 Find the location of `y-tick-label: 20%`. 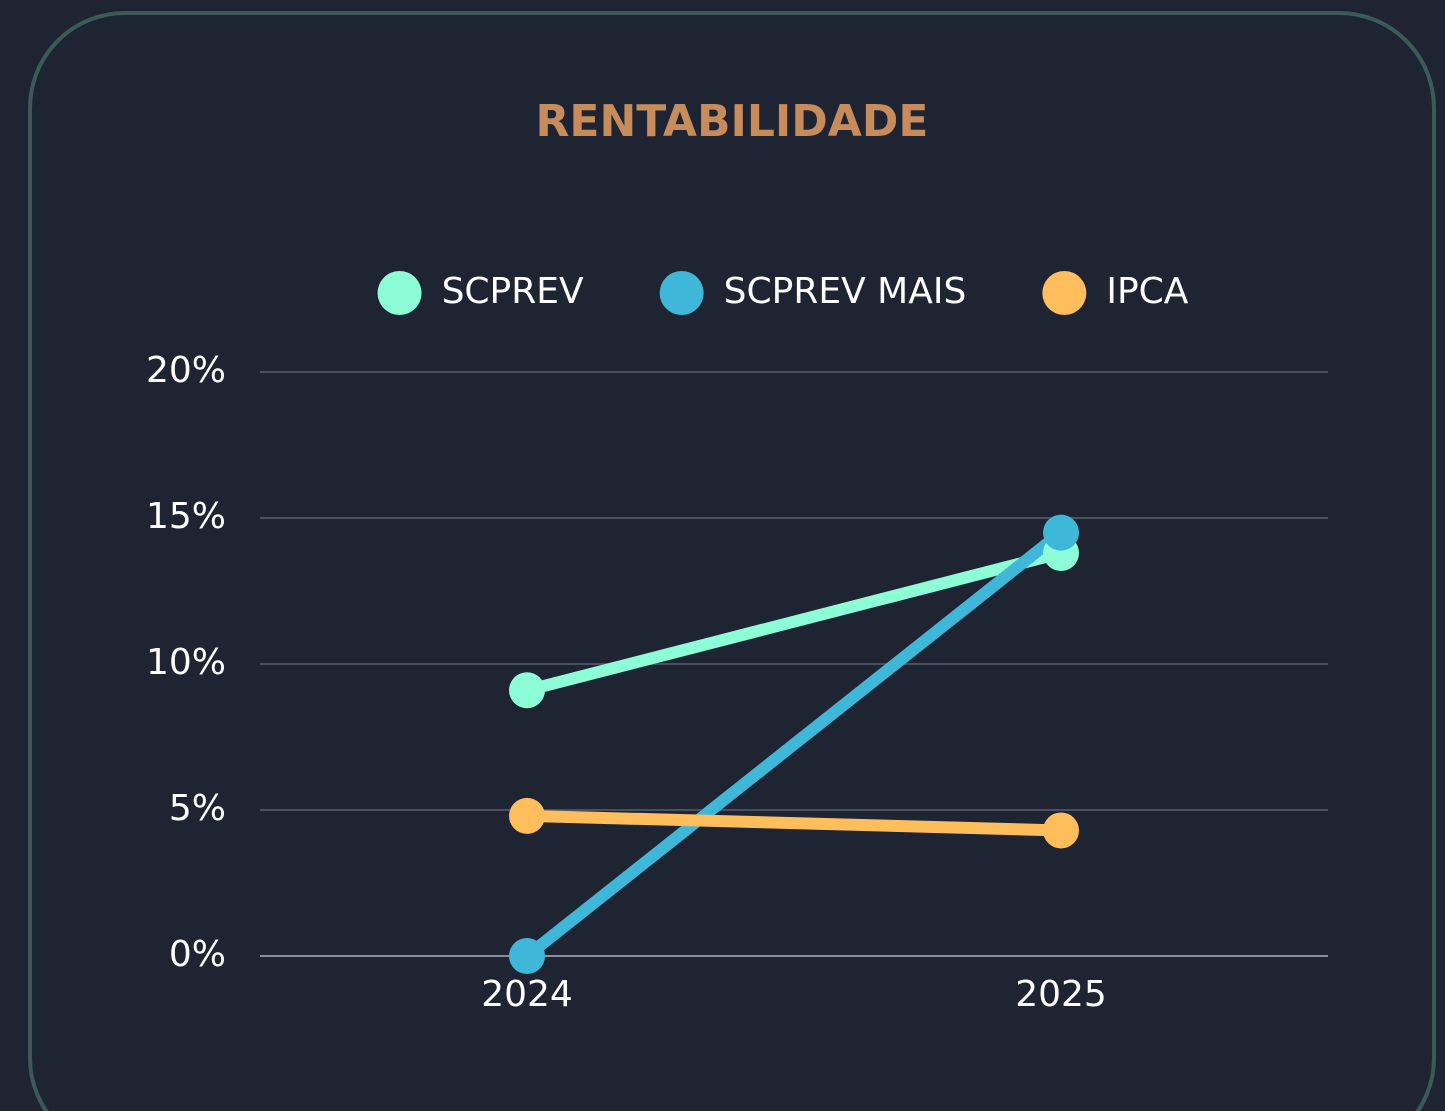

y-tick-label: 20% is located at coordinates (186, 370).